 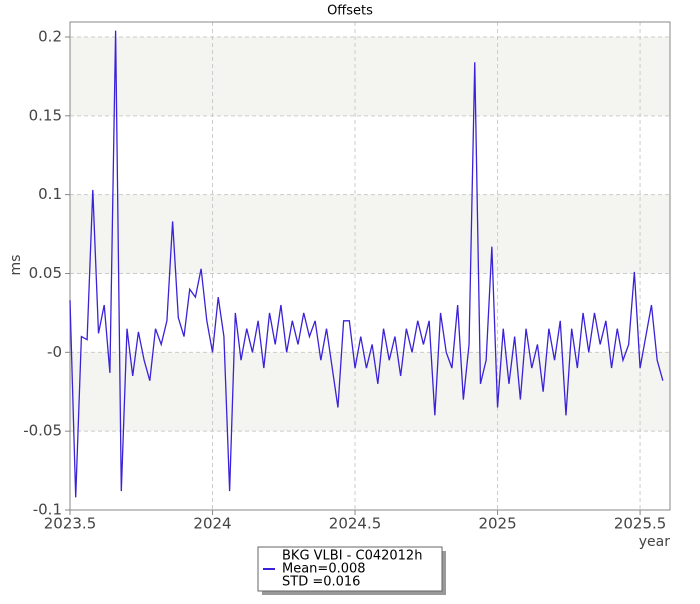 I want to click on y-tick-label: 0.1, so click(x=50, y=194).